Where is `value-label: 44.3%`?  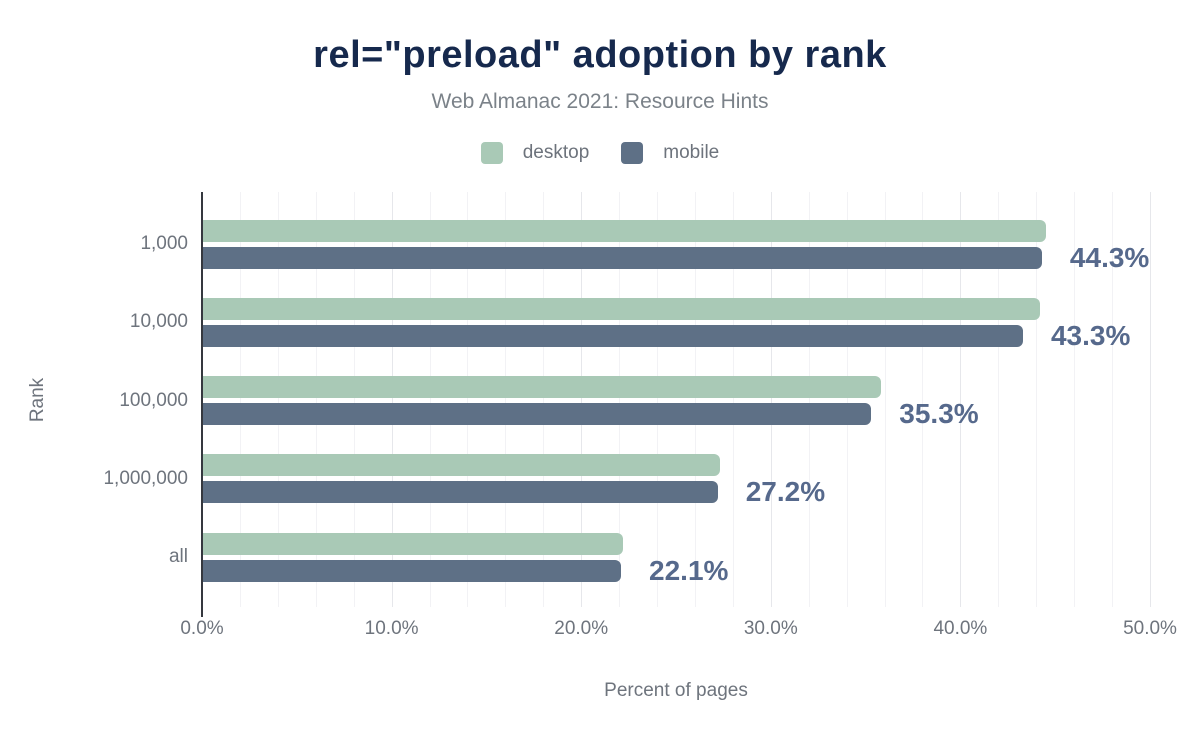 value-label: 44.3% is located at coordinates (1109, 257).